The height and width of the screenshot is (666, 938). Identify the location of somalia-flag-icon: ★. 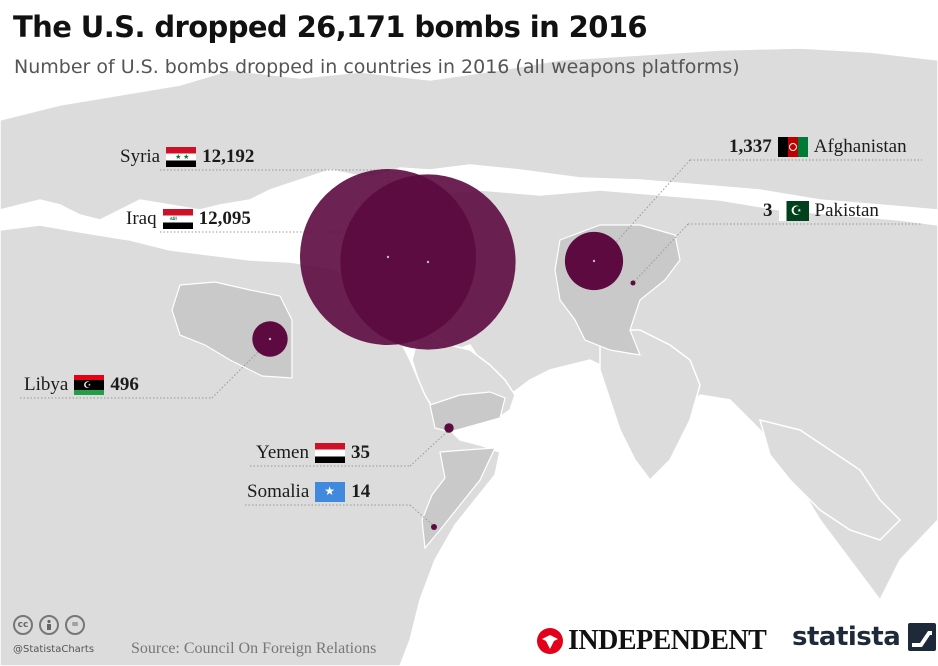
(330, 492).